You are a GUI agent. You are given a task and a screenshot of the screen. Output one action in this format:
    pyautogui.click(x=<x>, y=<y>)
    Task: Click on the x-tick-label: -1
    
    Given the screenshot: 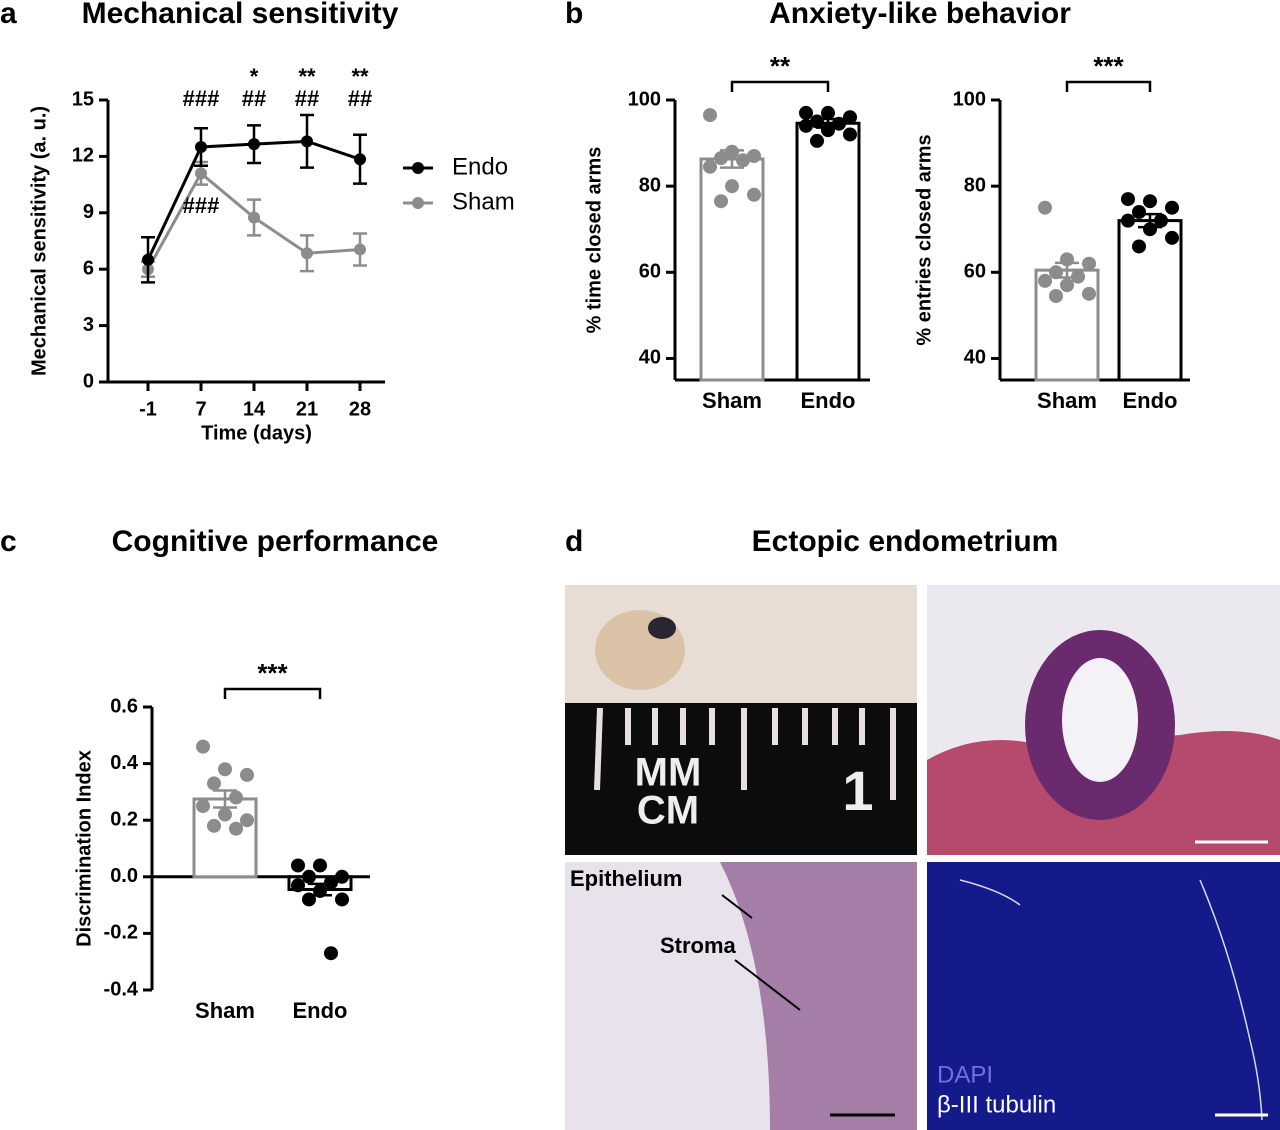 What is the action you would take?
    pyautogui.click(x=148, y=409)
    